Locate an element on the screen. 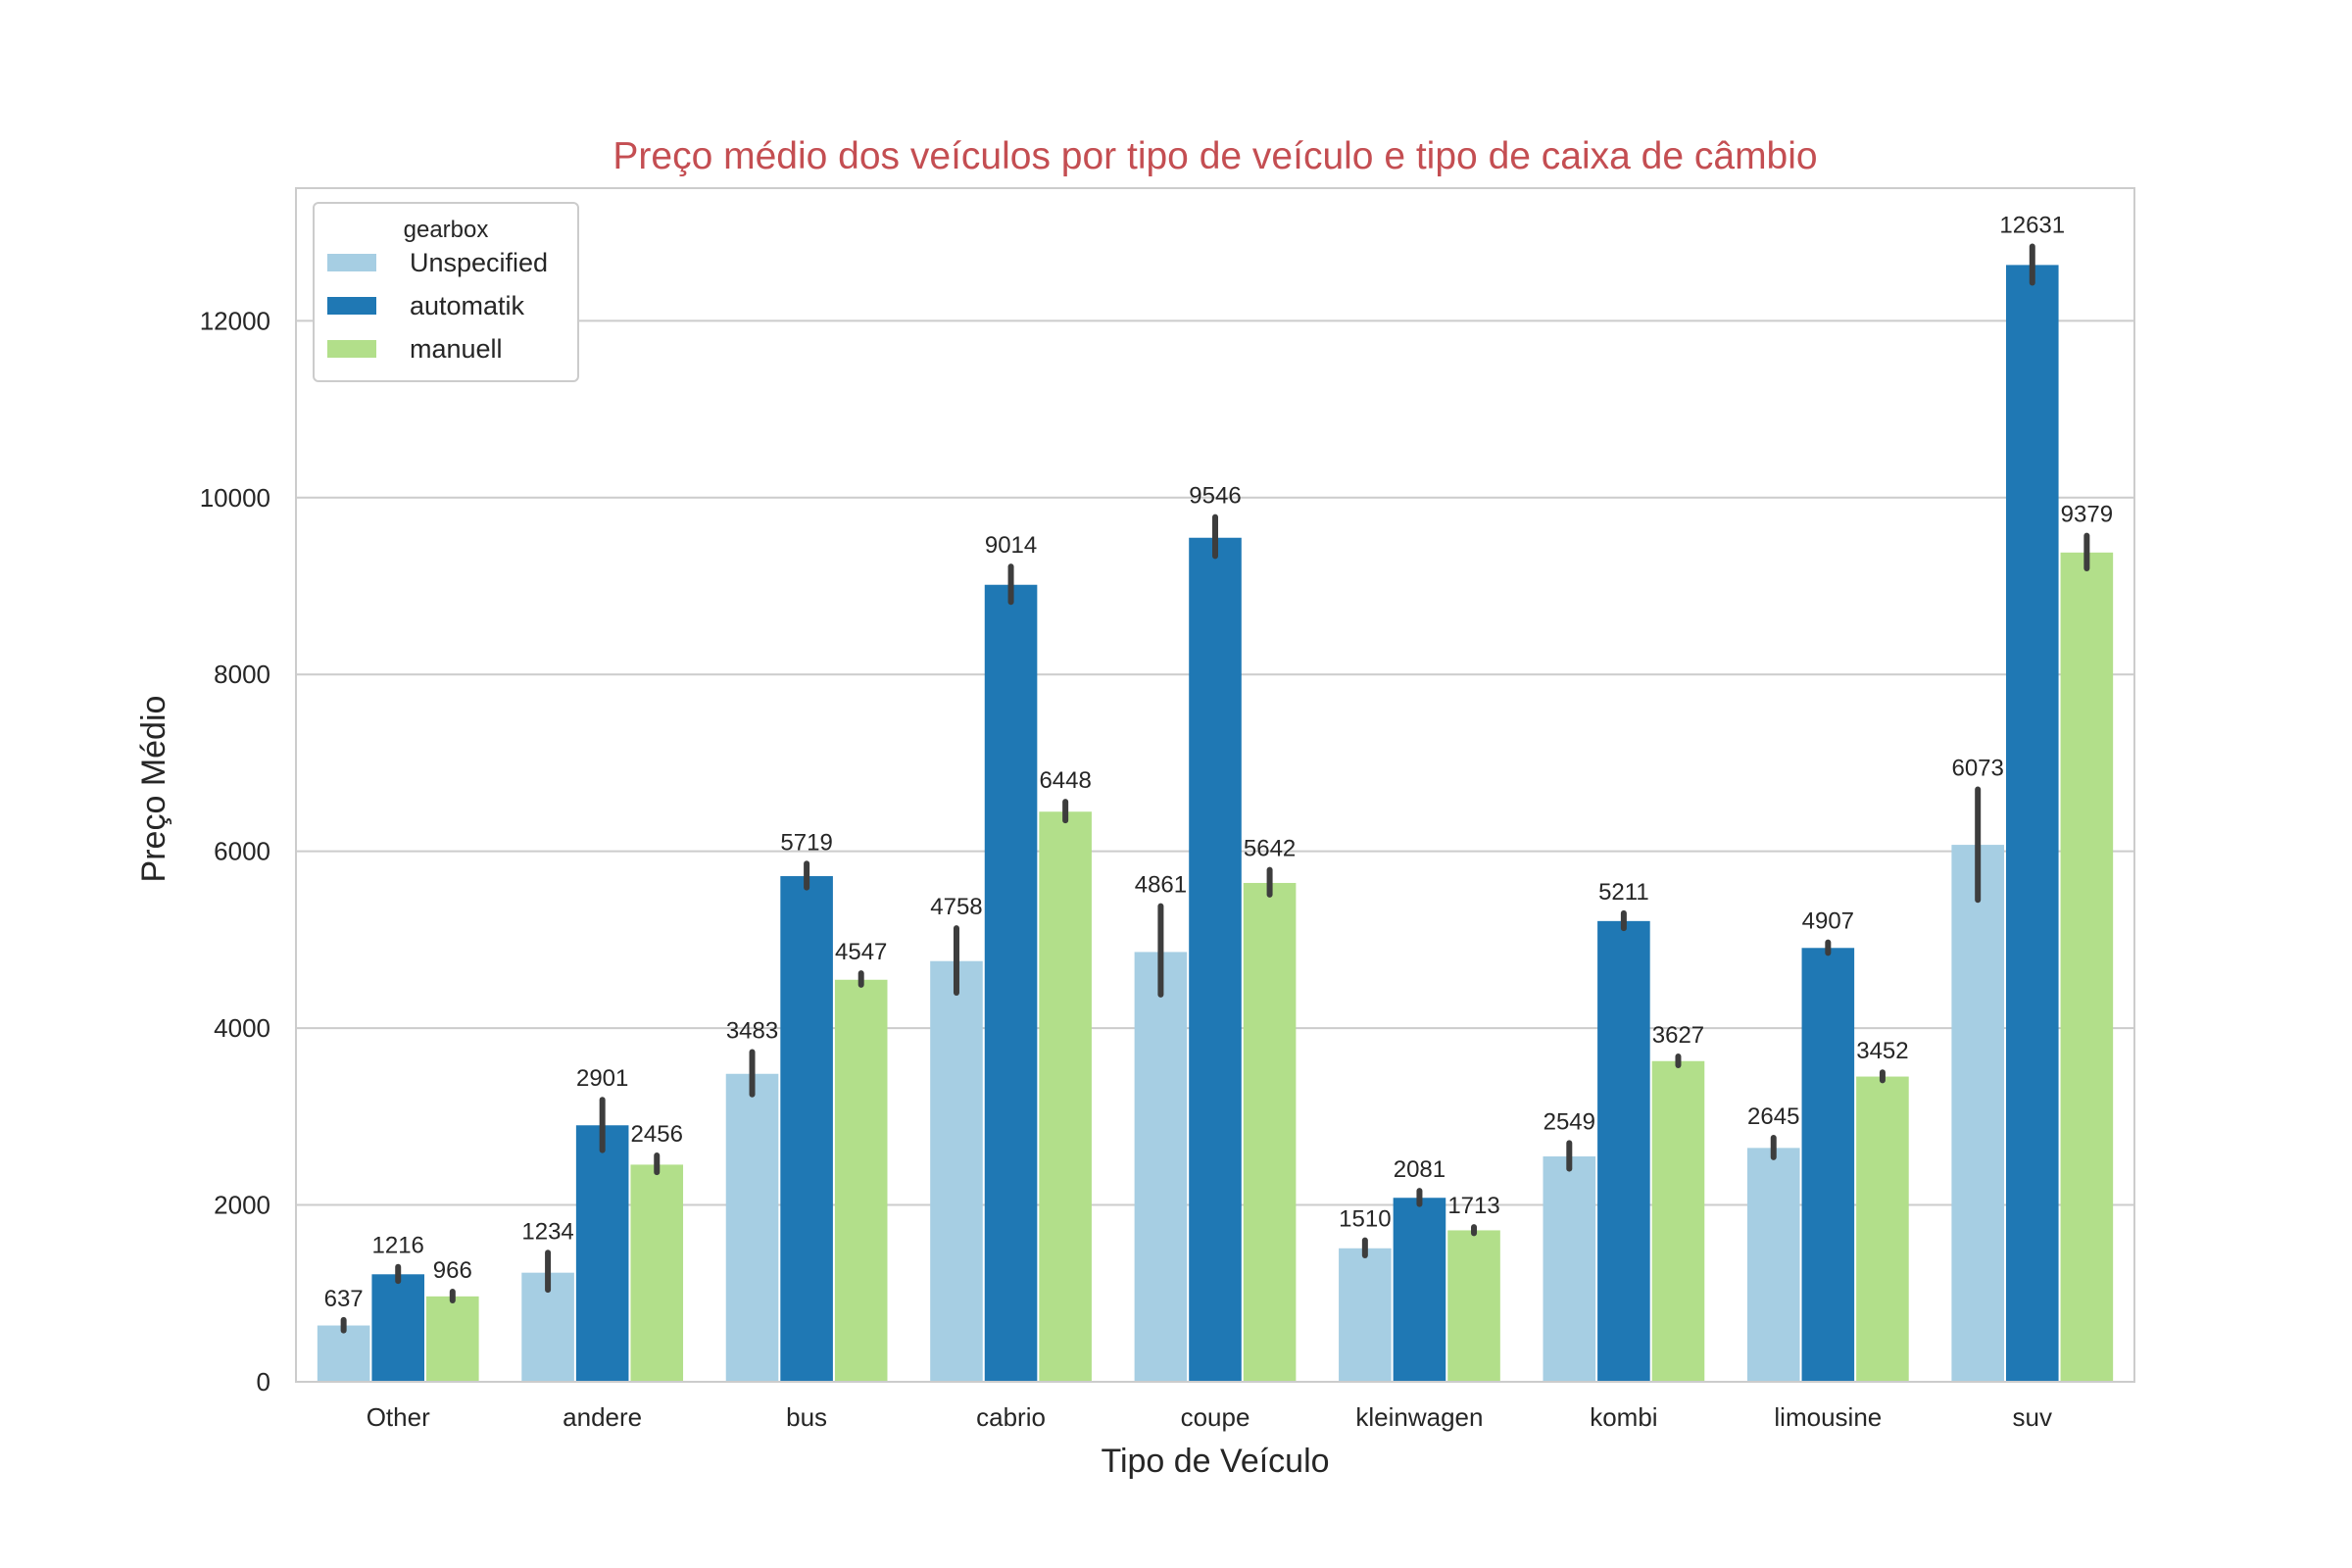 This screenshot has width=2352, height=1568. y-axis-ticks: 0 2000 4000 6000 8000 10000 12000 is located at coordinates (235, 851).